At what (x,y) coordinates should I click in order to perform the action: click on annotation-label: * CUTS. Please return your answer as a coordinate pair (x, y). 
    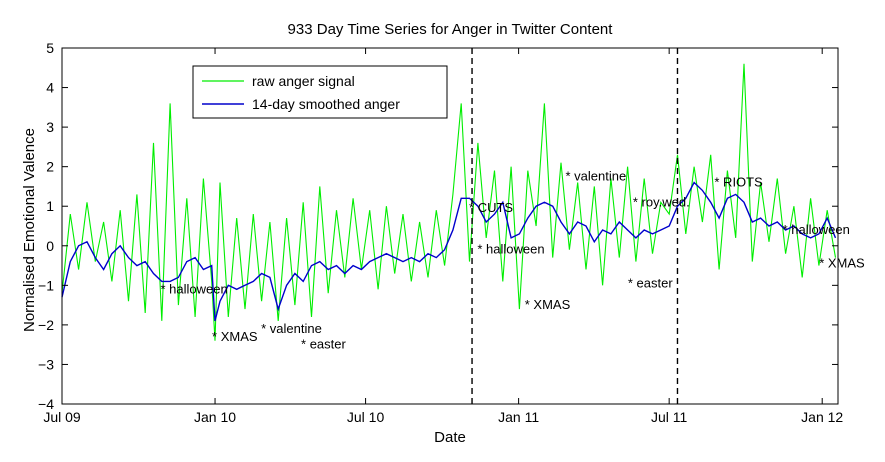
    Looking at the image, I should click on (491, 207).